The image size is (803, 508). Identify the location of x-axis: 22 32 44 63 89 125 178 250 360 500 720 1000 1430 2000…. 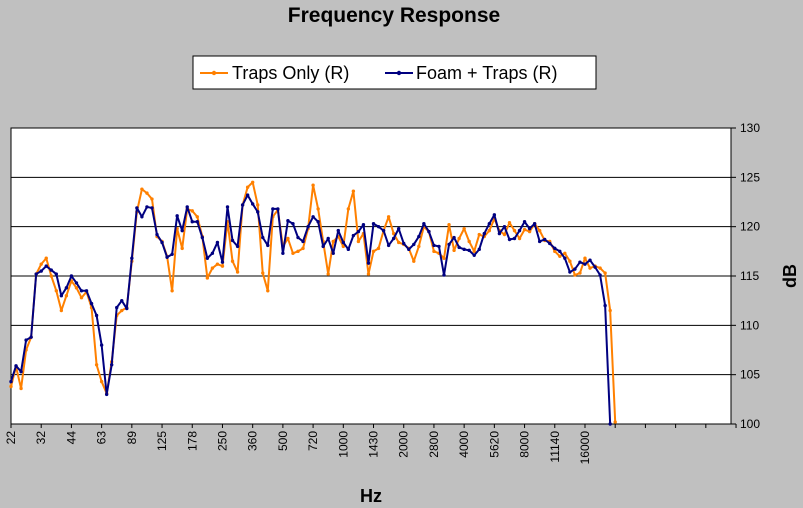
(370, 444).